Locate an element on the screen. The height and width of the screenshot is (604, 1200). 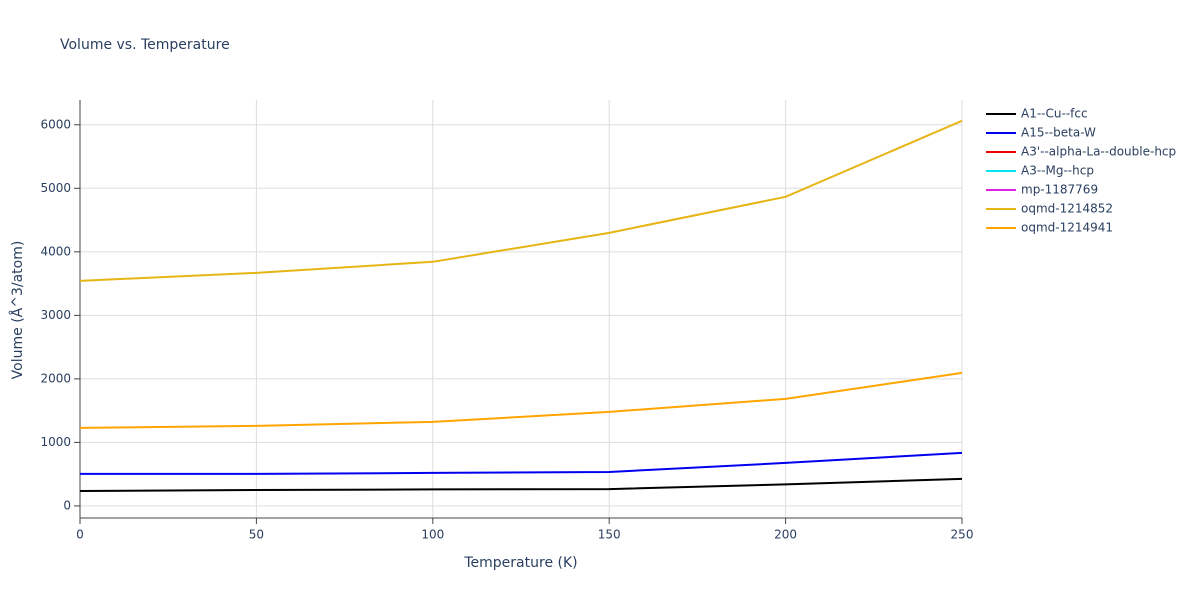
y-tick-label: 3000 is located at coordinates (55, 315).